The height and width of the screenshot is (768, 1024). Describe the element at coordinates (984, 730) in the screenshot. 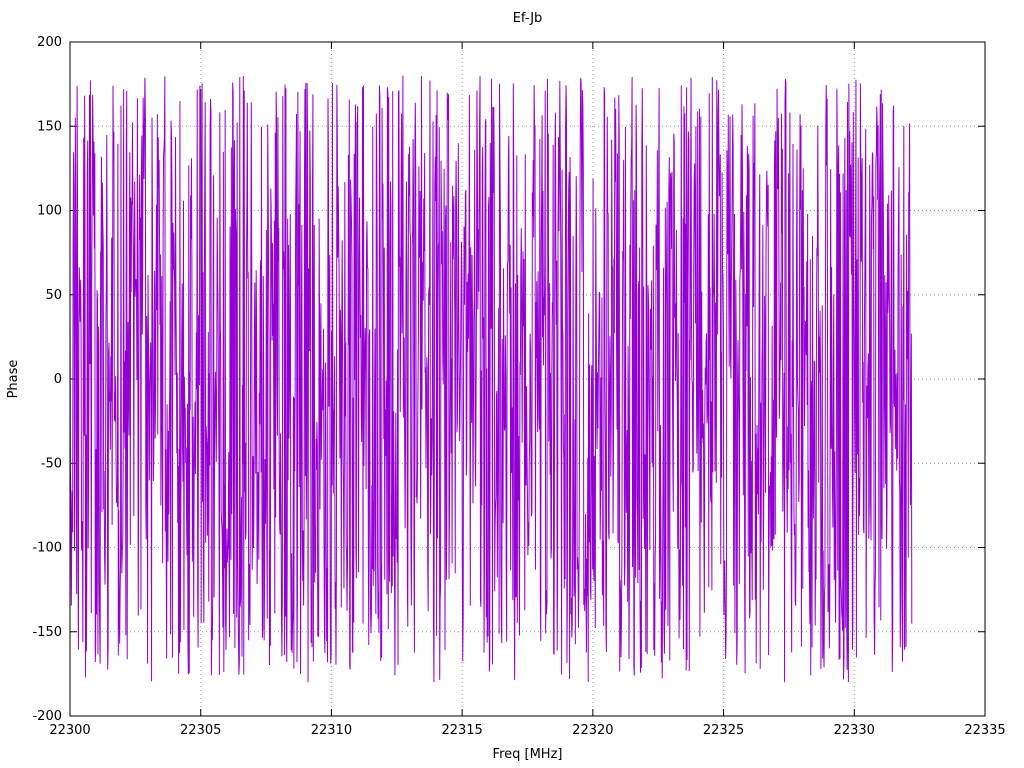

I see `x-tick-label: 22335` at that location.